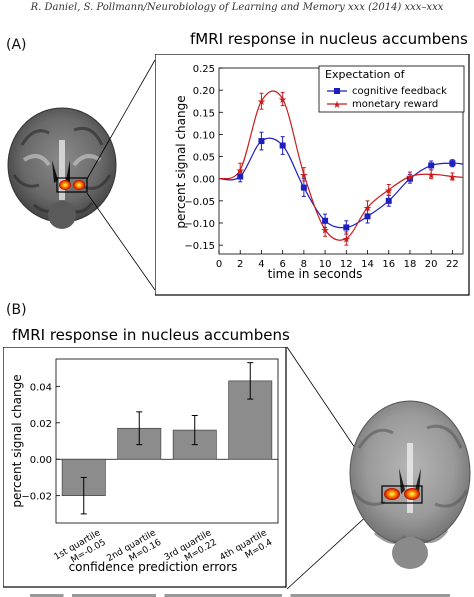  What do you see at coordinates (219, 264) in the screenshot?
I see `x-tick-label: 0` at bounding box center [219, 264].